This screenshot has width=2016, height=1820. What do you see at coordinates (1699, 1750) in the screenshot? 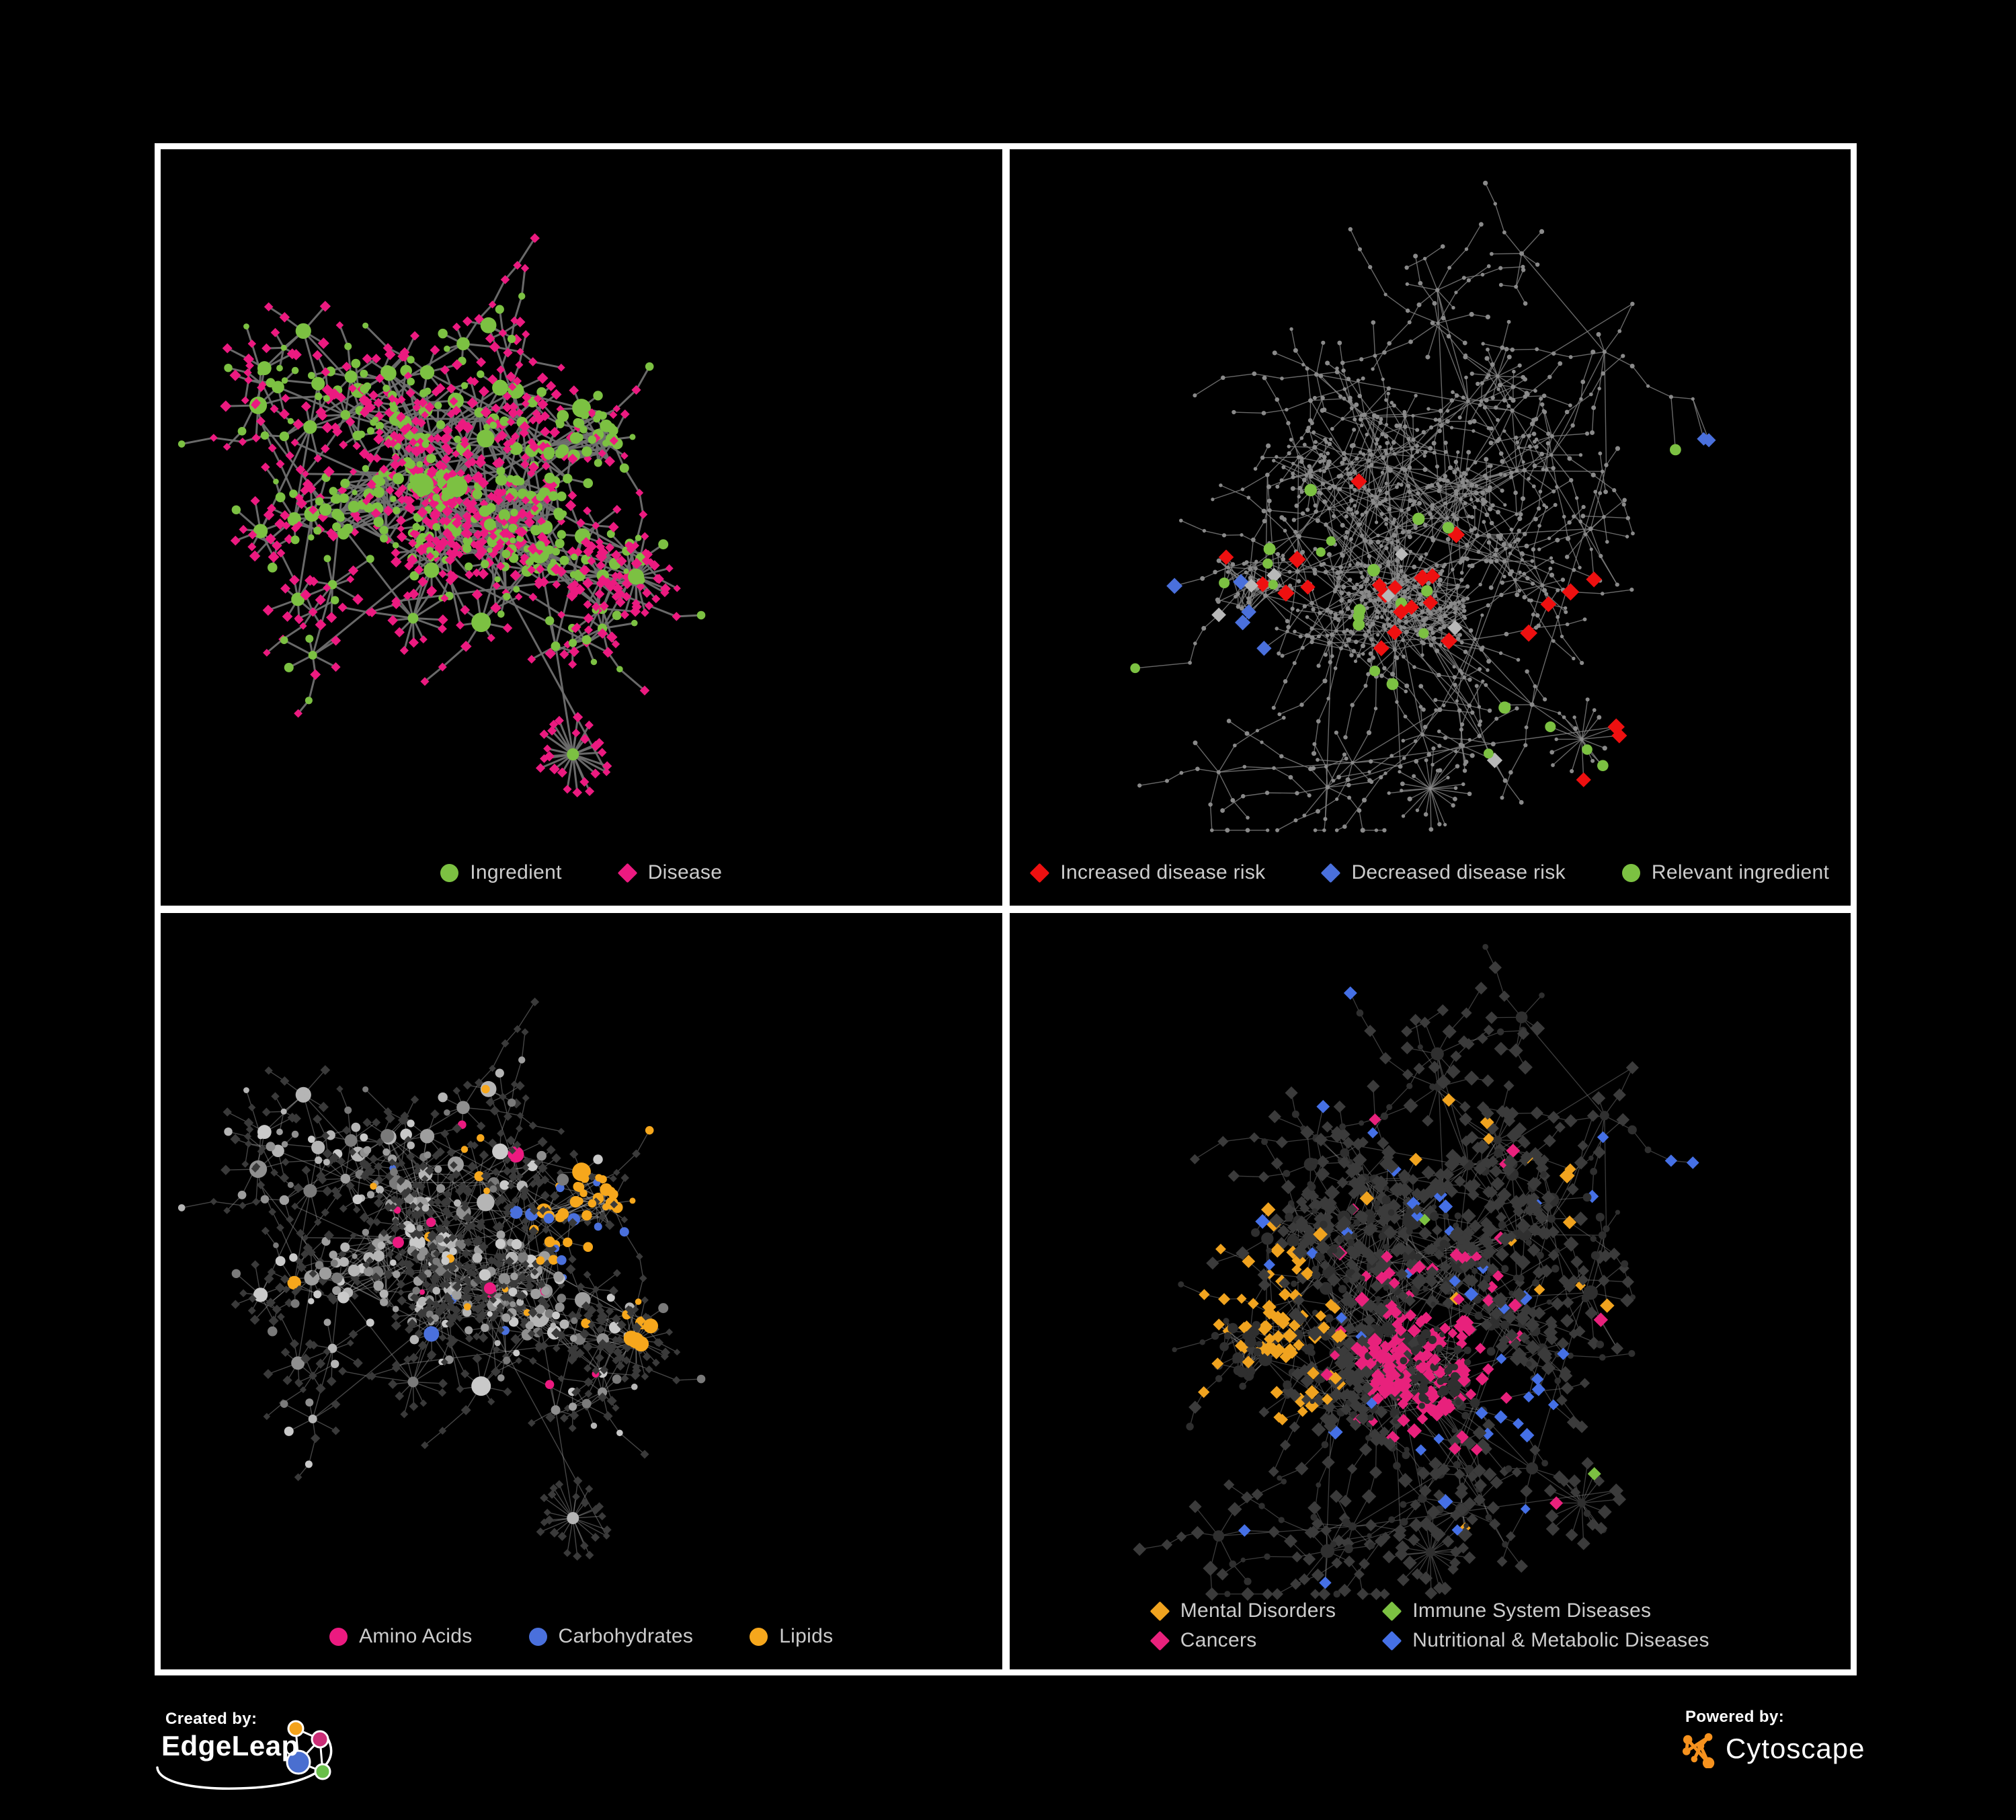
I see `cytoscape-logo-icon` at bounding box center [1699, 1750].